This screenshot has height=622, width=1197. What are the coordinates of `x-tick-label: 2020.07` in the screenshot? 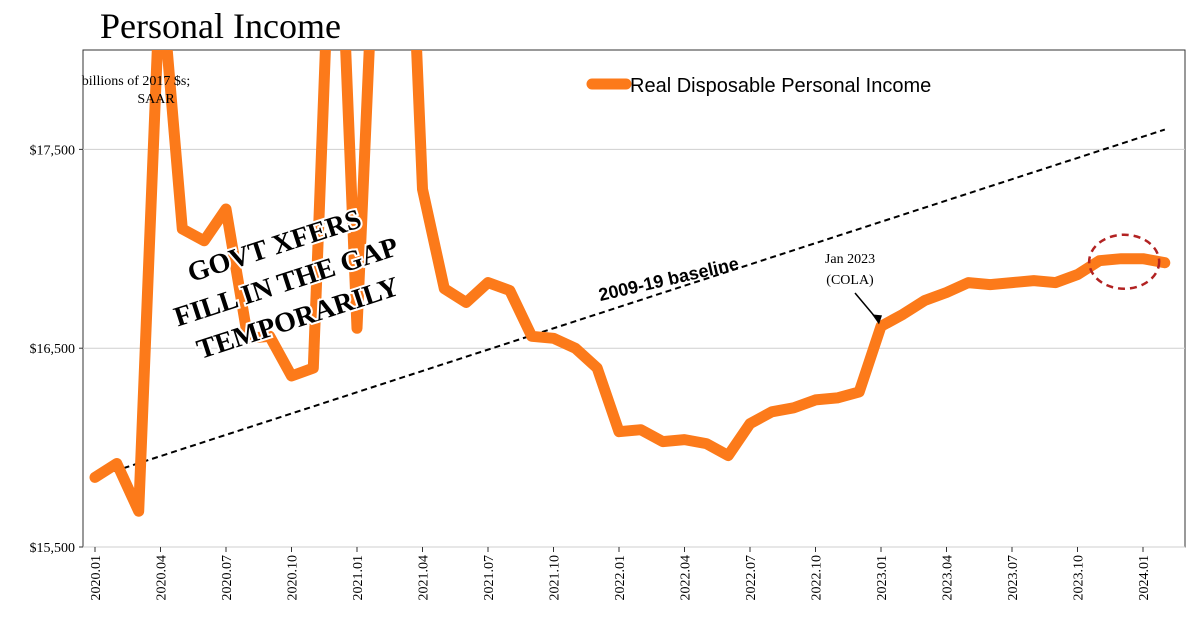 It's located at (227, 578).